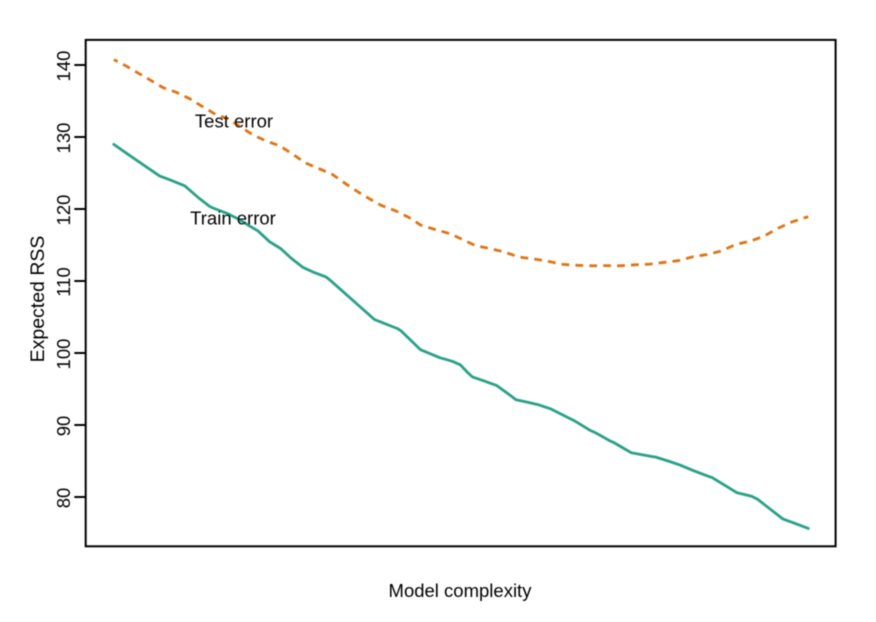 The image size is (876, 622). Describe the element at coordinates (234, 121) in the screenshot. I see `svg-text: Test error` at that location.